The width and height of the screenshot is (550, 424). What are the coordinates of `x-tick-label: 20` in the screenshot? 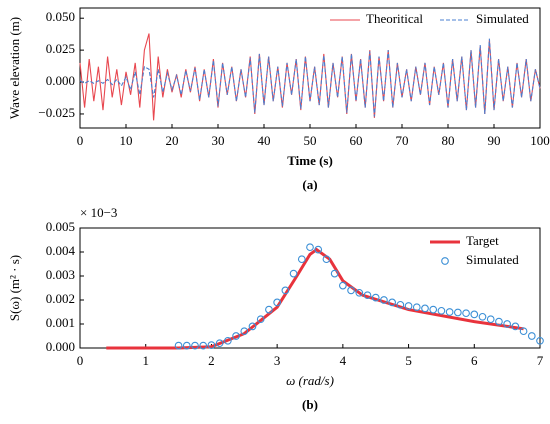 It's located at (172, 140).